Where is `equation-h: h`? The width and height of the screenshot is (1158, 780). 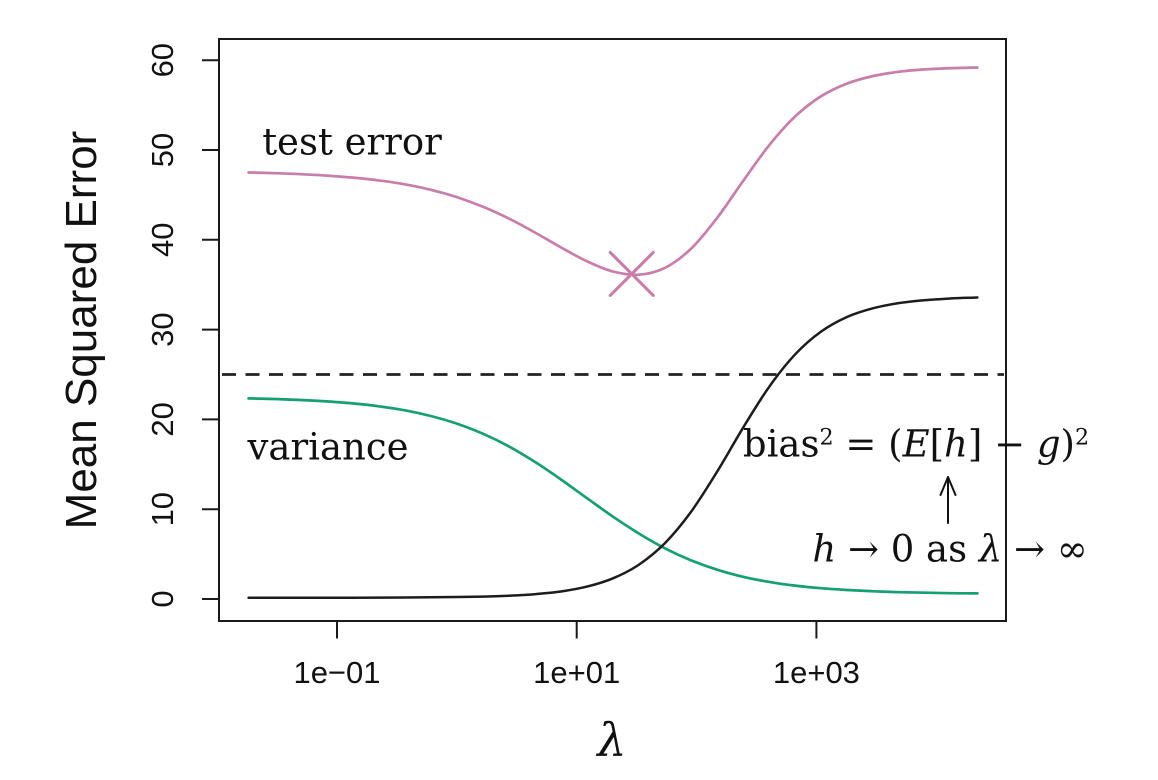
equation-h: h is located at coordinates (956, 444).